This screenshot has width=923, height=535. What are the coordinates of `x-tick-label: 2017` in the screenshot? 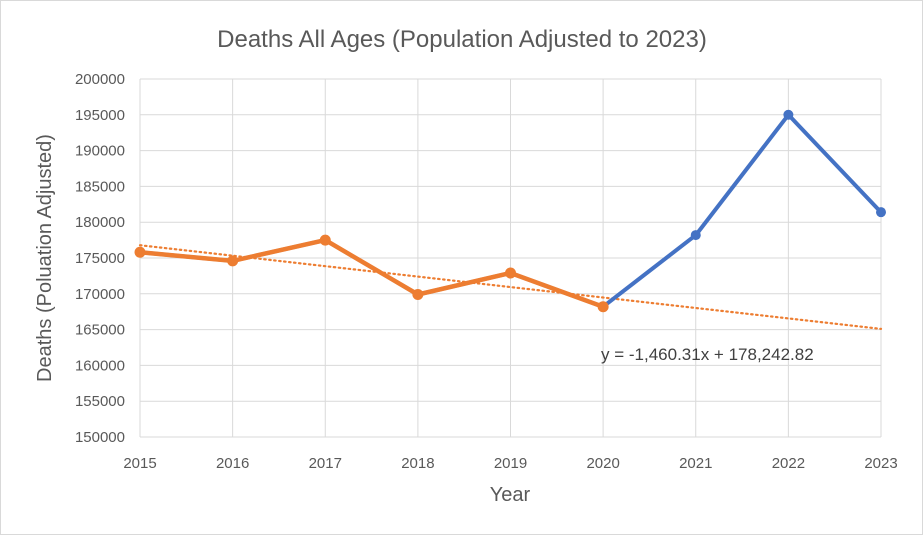 It's located at (325, 463).